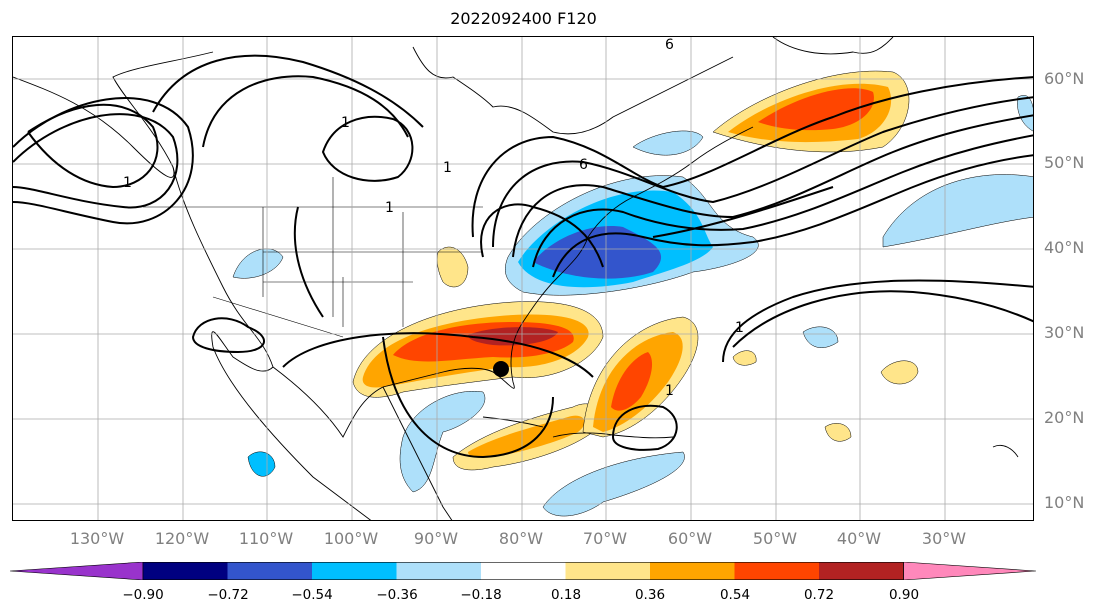 The width and height of the screenshot is (1105, 615). What do you see at coordinates (735, 595) in the screenshot?
I see `colorbar-tick: 0.54` at bounding box center [735, 595].